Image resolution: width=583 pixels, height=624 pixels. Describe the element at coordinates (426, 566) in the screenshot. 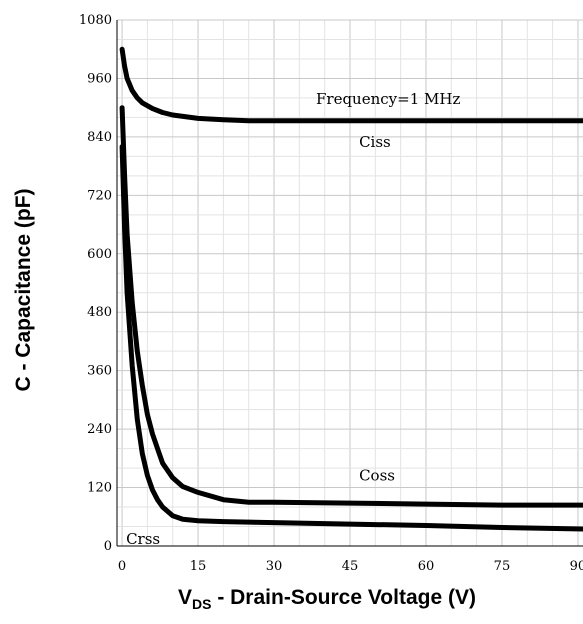

I see `x-tick-label: 60` at that location.